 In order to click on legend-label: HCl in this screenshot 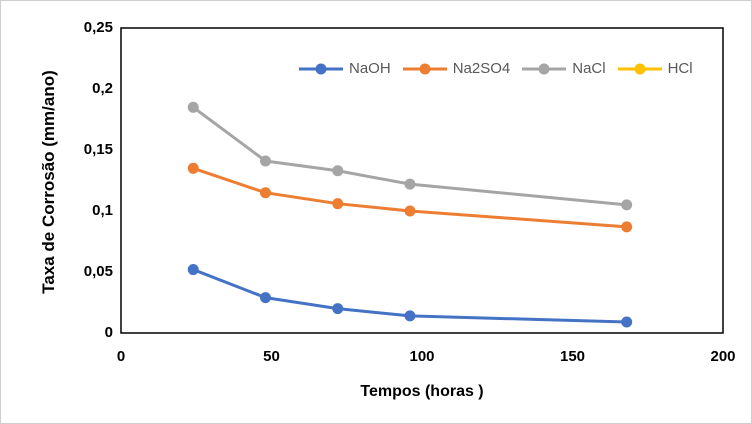, I will do `click(680, 68)`.